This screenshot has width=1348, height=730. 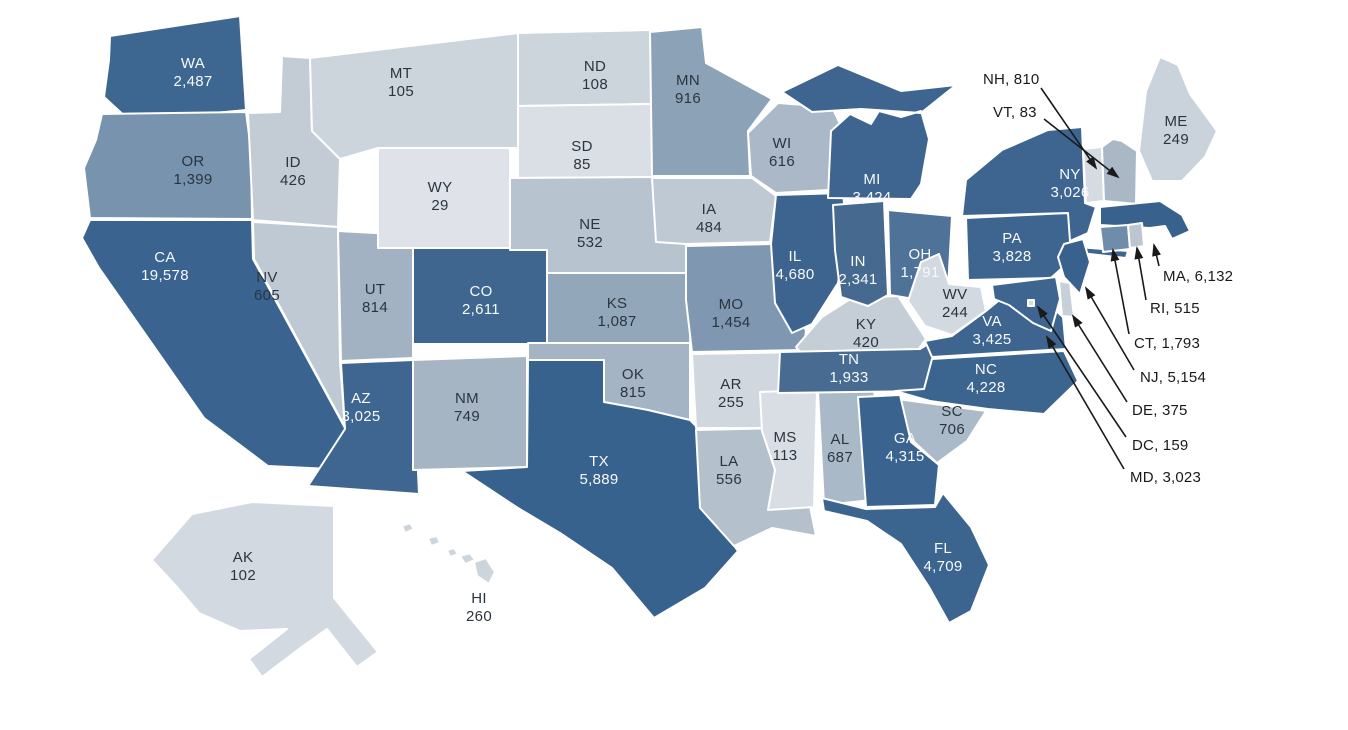 What do you see at coordinates (1156, 255) in the screenshot?
I see `callout-arrow-ma` at bounding box center [1156, 255].